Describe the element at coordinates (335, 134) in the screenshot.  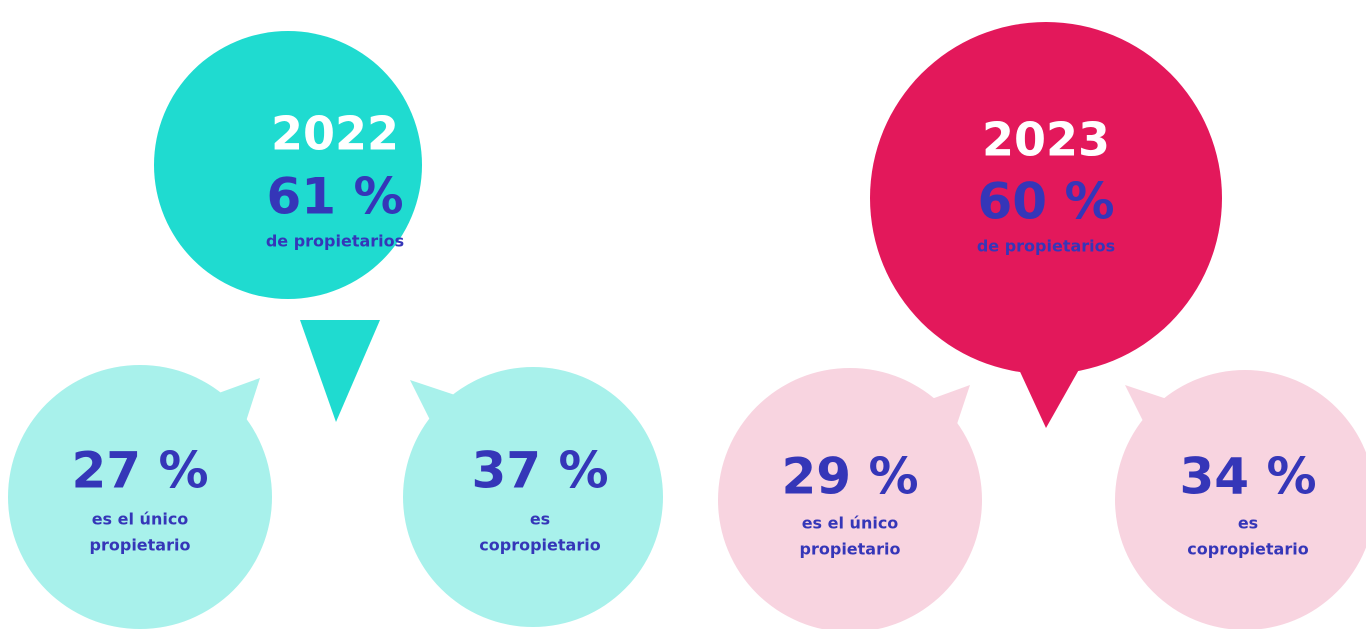
I see `year: 2022` at that location.